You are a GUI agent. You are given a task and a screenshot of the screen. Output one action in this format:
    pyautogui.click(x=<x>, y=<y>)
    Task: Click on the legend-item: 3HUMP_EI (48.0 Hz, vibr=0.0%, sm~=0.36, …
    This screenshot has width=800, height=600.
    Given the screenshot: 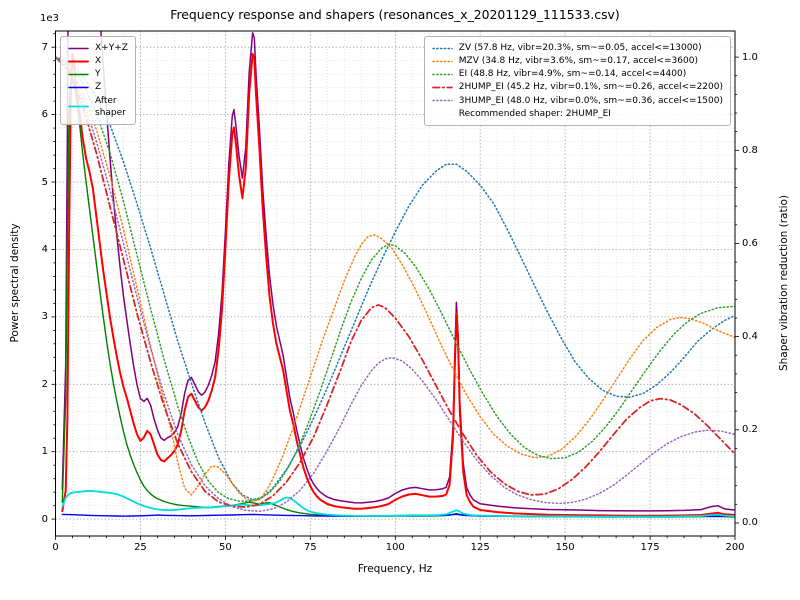 What is the action you would take?
    pyautogui.click(x=577, y=101)
    